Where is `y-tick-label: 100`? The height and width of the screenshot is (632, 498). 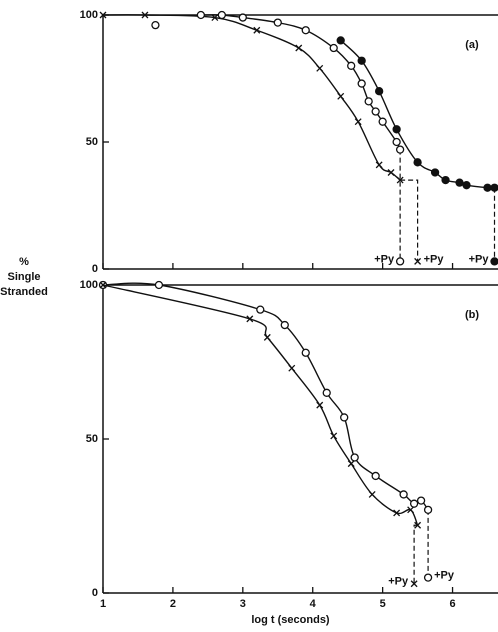 y-tick-label: 100 is located at coordinates (89, 15).